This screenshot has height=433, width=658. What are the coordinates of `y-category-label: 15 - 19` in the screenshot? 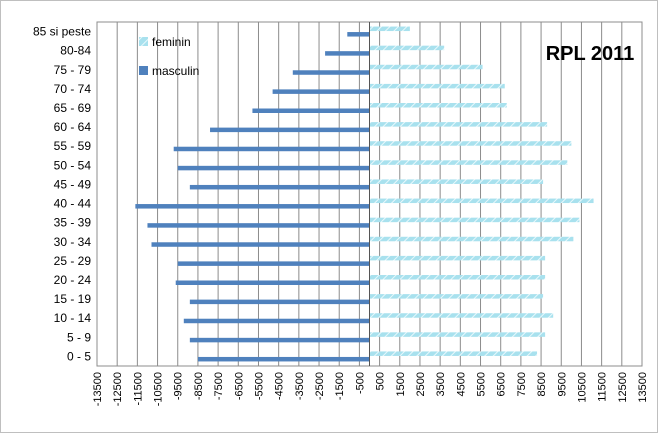 It's located at (73, 299).